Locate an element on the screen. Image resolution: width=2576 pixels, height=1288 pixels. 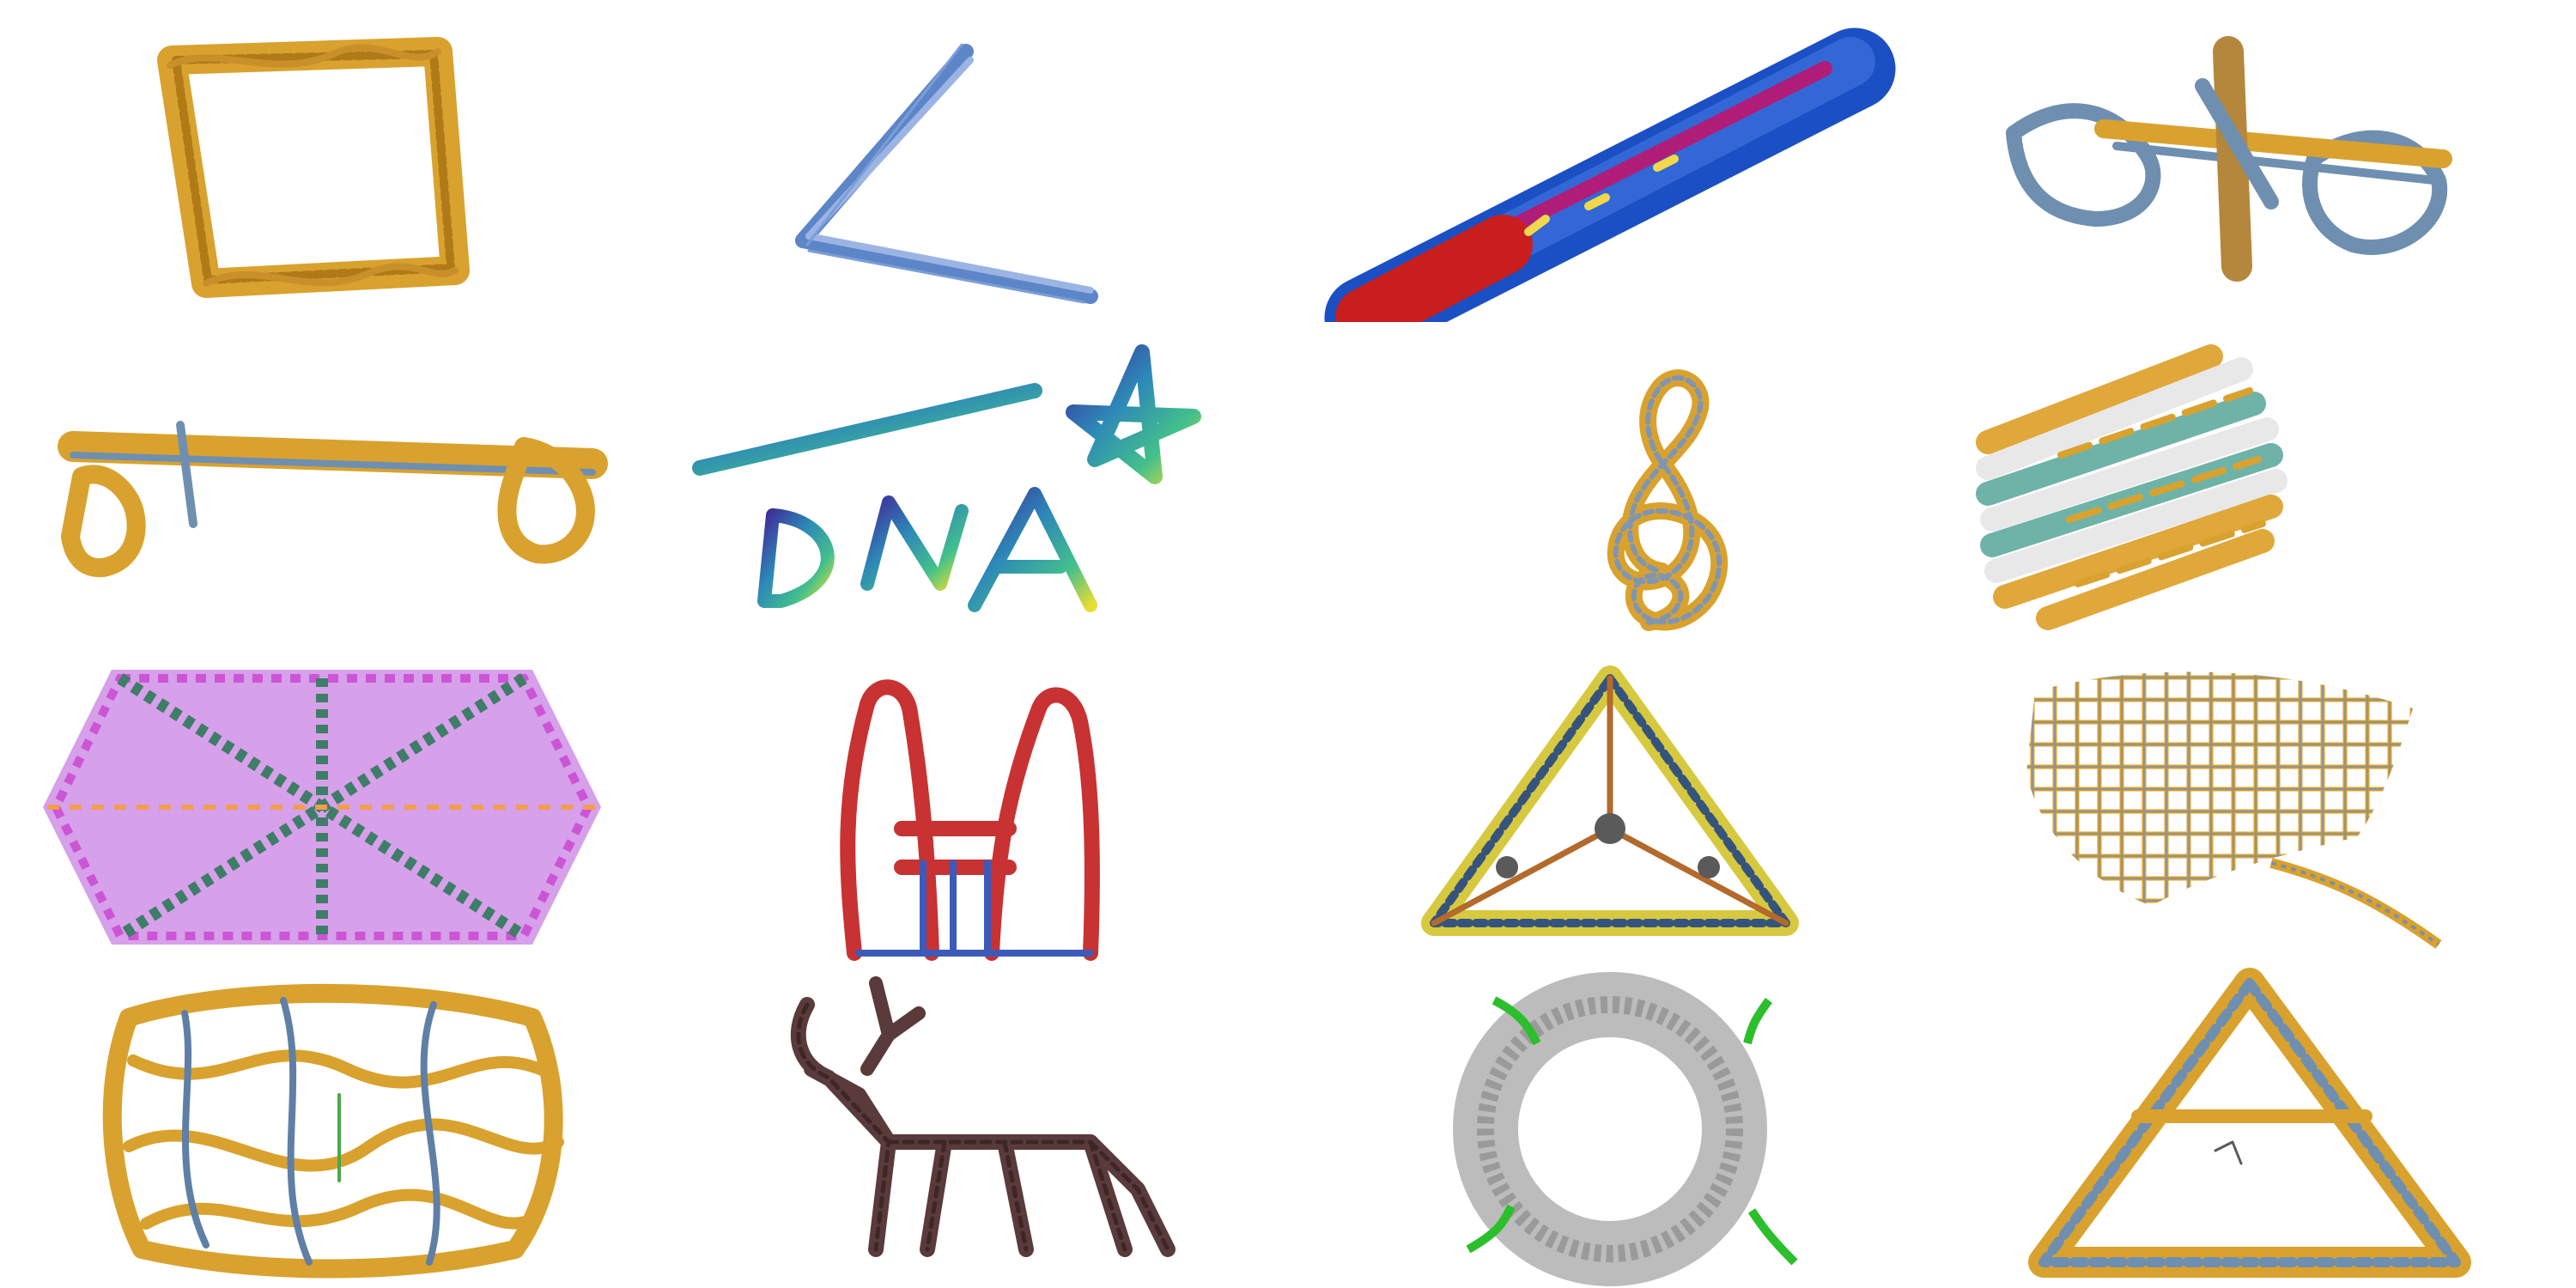
v-bundle-illustration is located at coordinates (966, 161).